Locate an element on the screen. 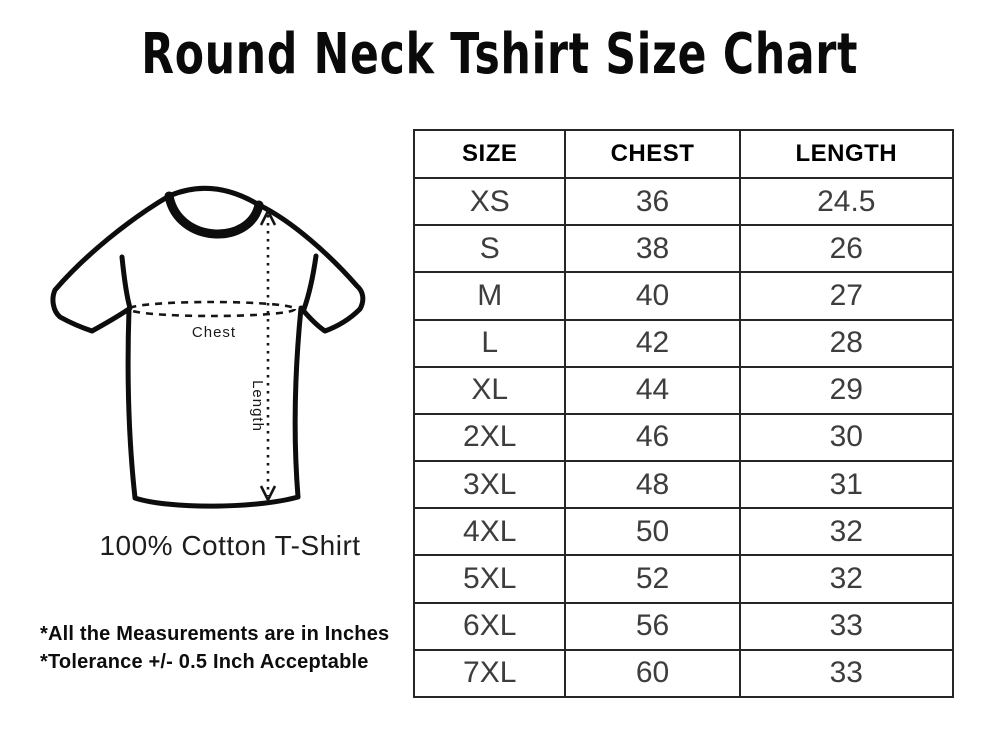  table-cell: 4XL is located at coordinates (489, 532).